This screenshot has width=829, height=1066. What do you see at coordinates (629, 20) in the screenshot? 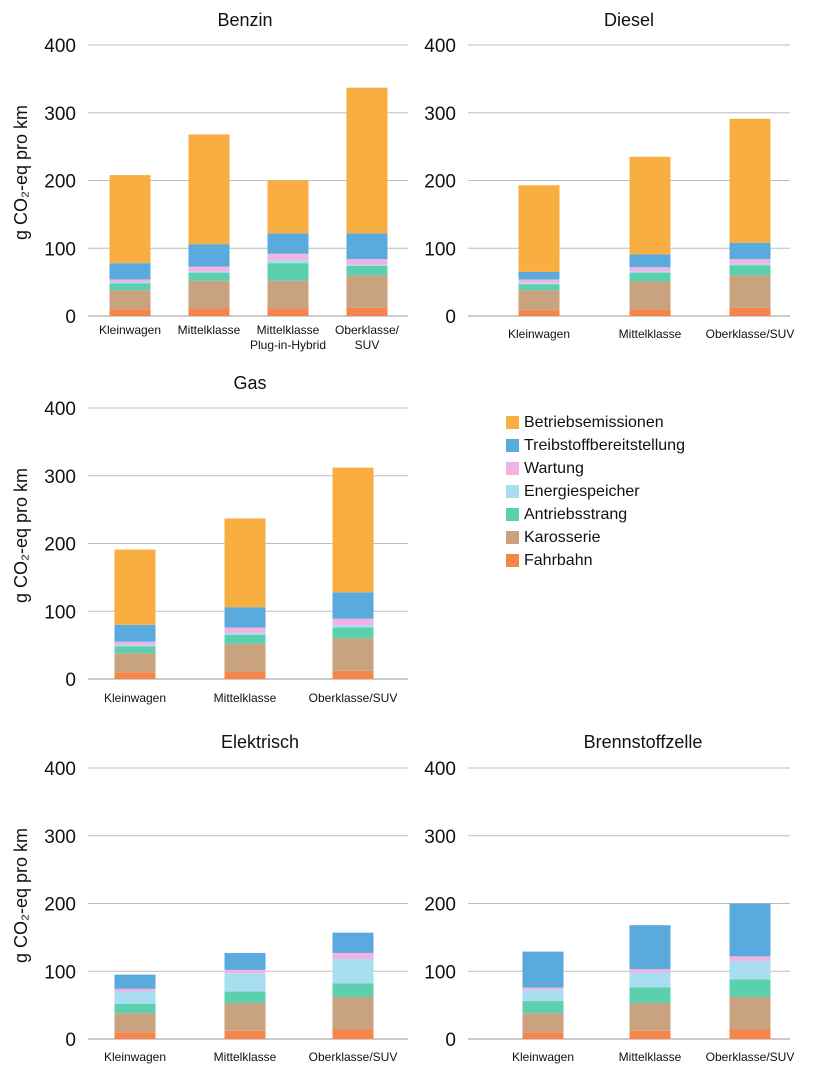
I see `chart-title: Diesel` at bounding box center [629, 20].